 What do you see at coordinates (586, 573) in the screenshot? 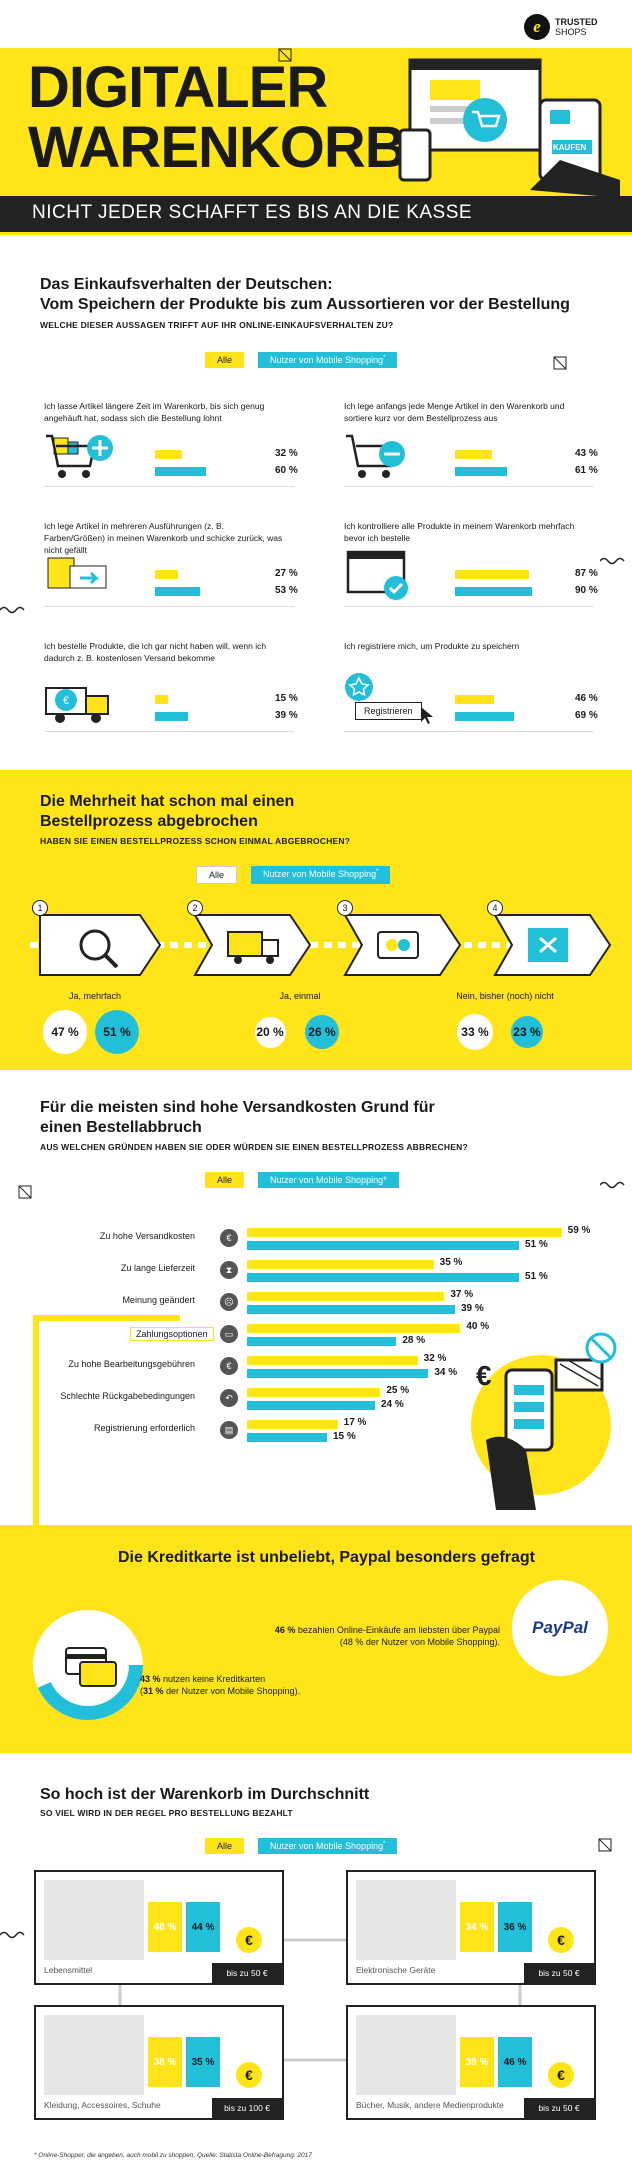
I see `pct-all: 87 %` at bounding box center [586, 573].